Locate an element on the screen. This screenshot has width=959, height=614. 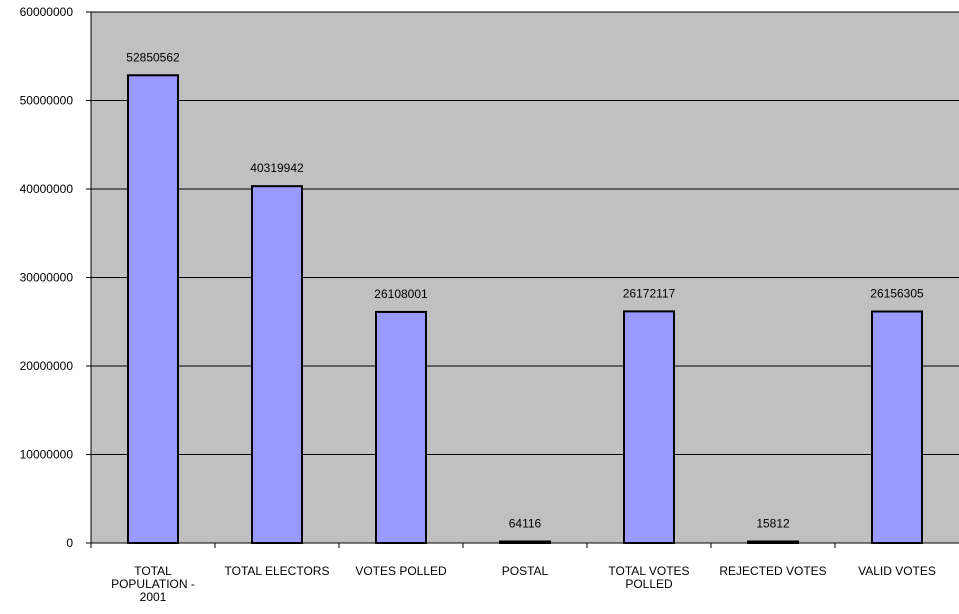
x-category-label-line: VALID VOTES is located at coordinates (897, 571).